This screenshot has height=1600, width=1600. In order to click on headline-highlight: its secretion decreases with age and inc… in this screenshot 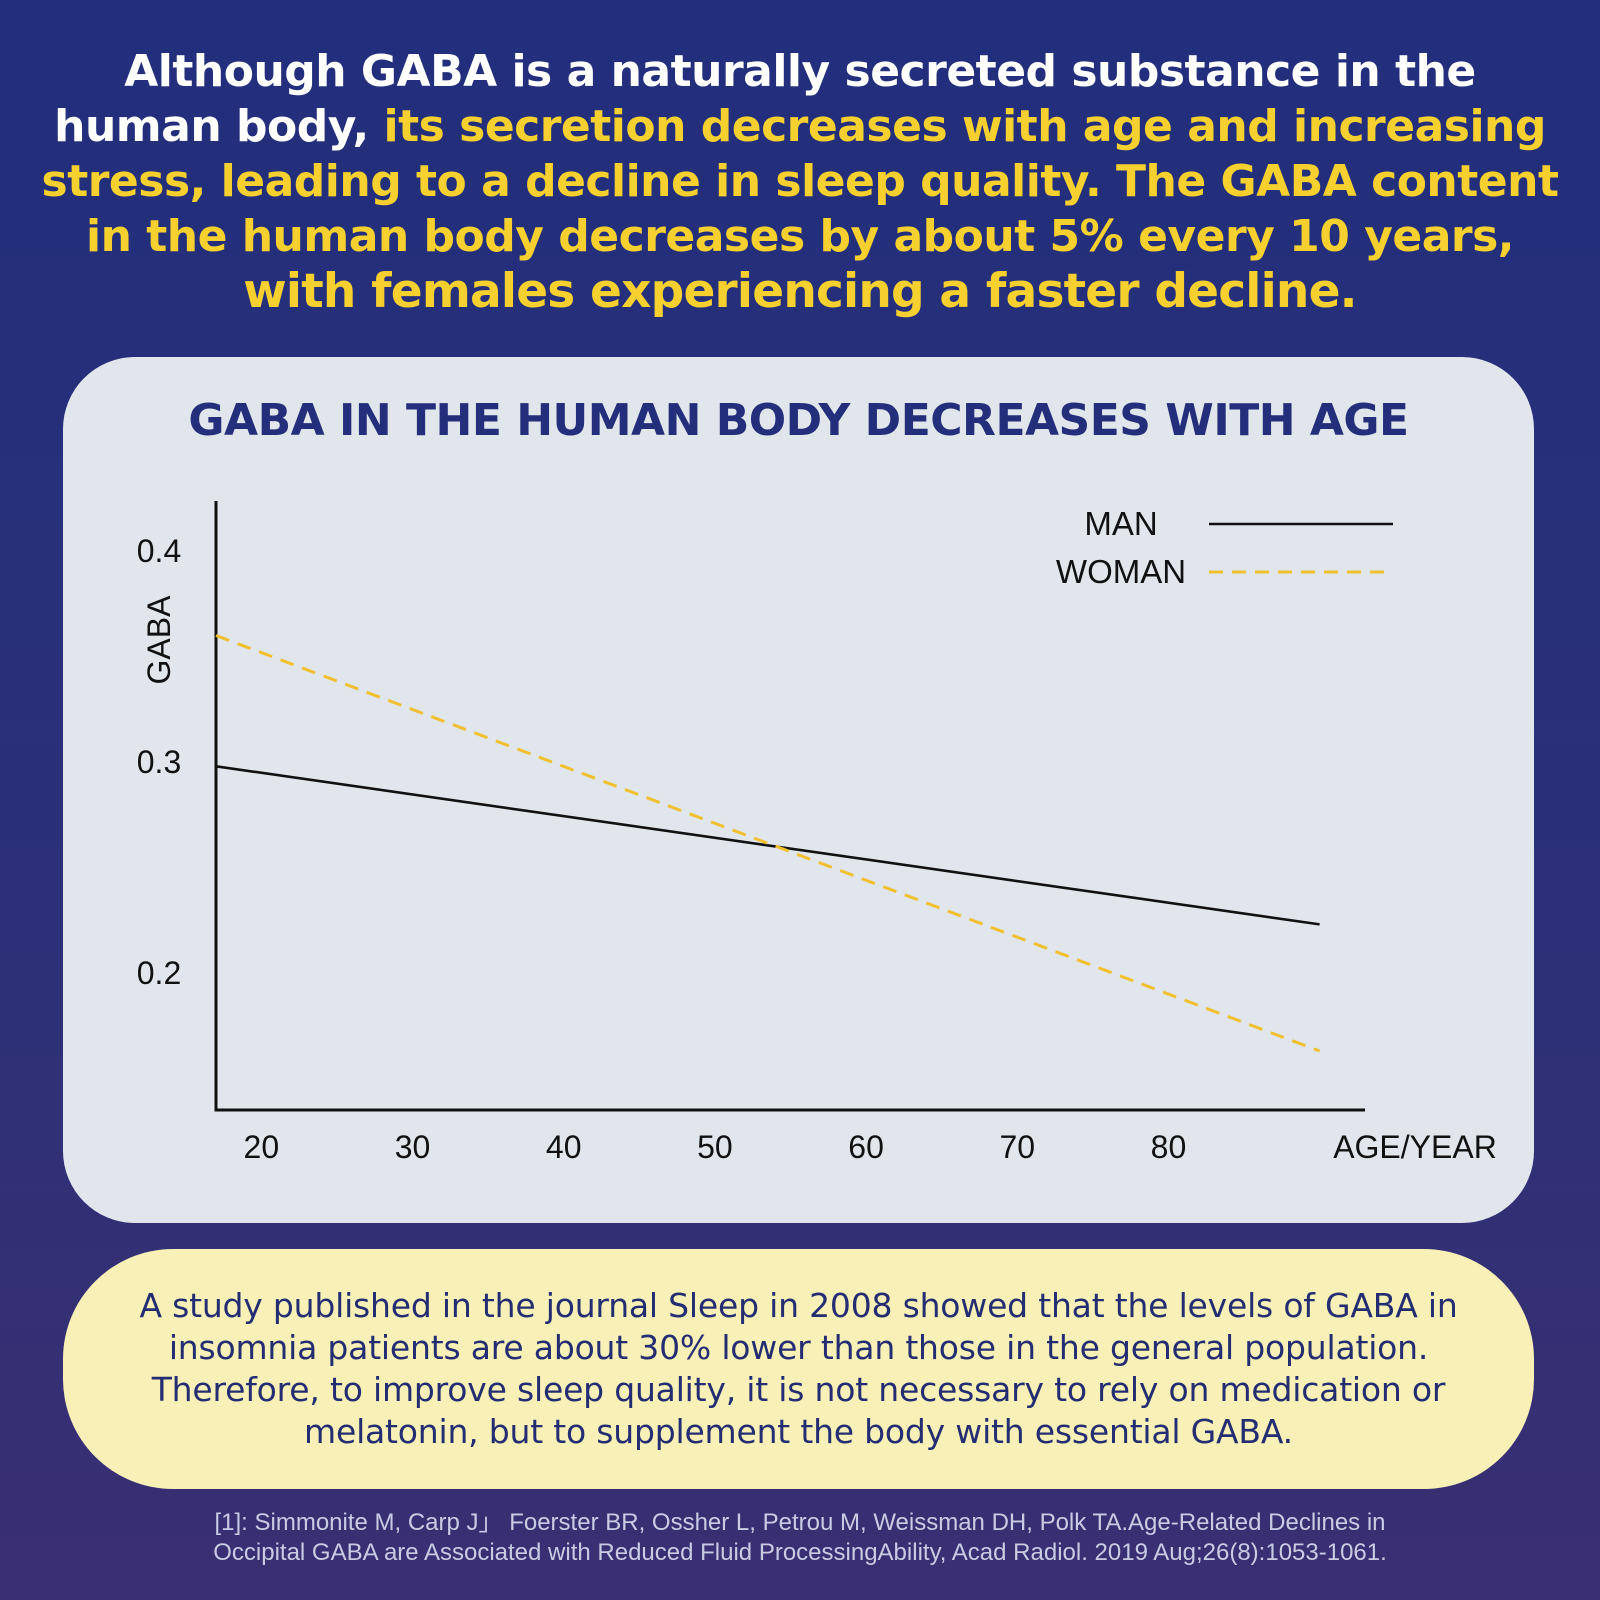, I will do `click(800, 181)`.